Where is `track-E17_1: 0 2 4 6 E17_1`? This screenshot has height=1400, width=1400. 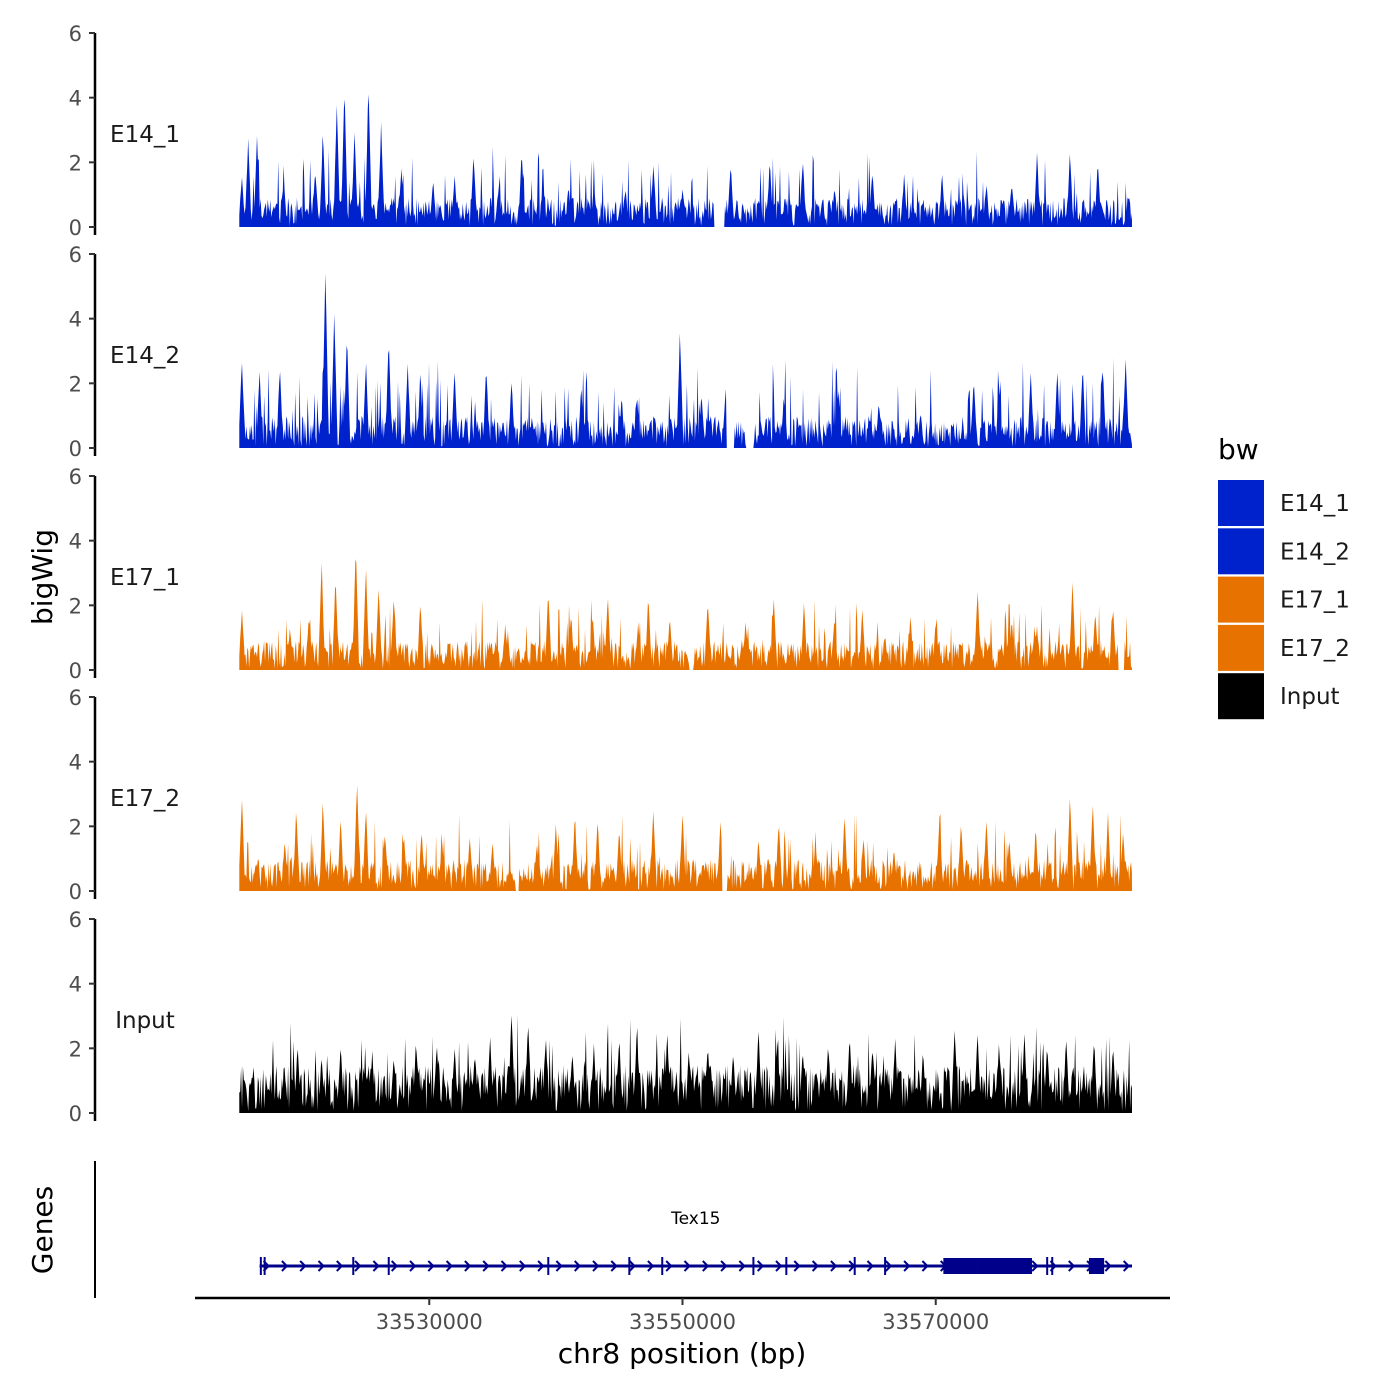
track-E17_1: 0 2 4 6 E17_1 is located at coordinates (601, 574).